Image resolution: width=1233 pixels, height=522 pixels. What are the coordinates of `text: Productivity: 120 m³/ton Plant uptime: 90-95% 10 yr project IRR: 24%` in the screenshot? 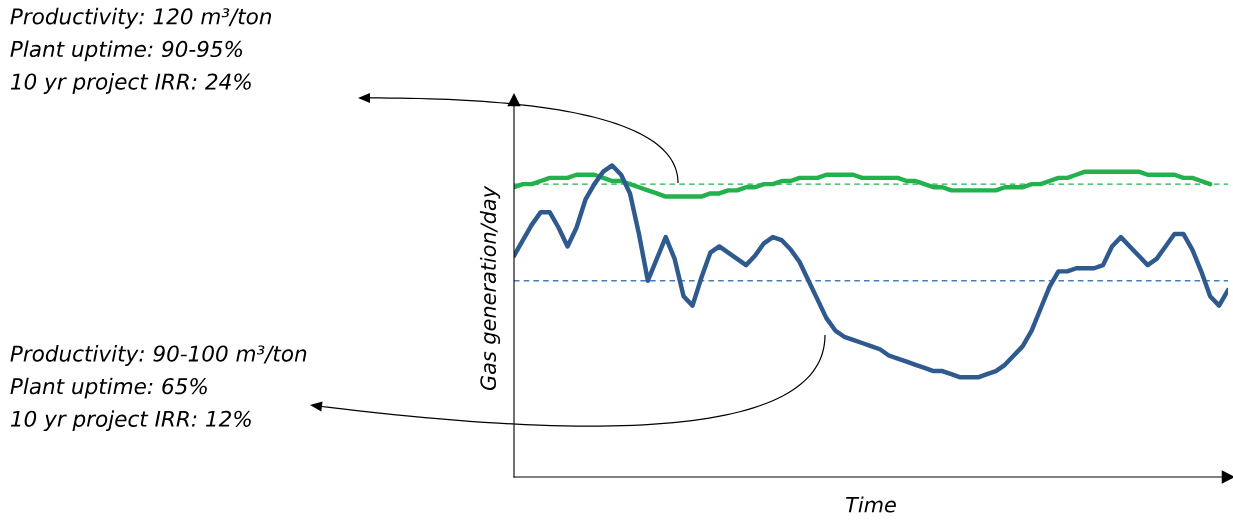 It's located at (141, 50).